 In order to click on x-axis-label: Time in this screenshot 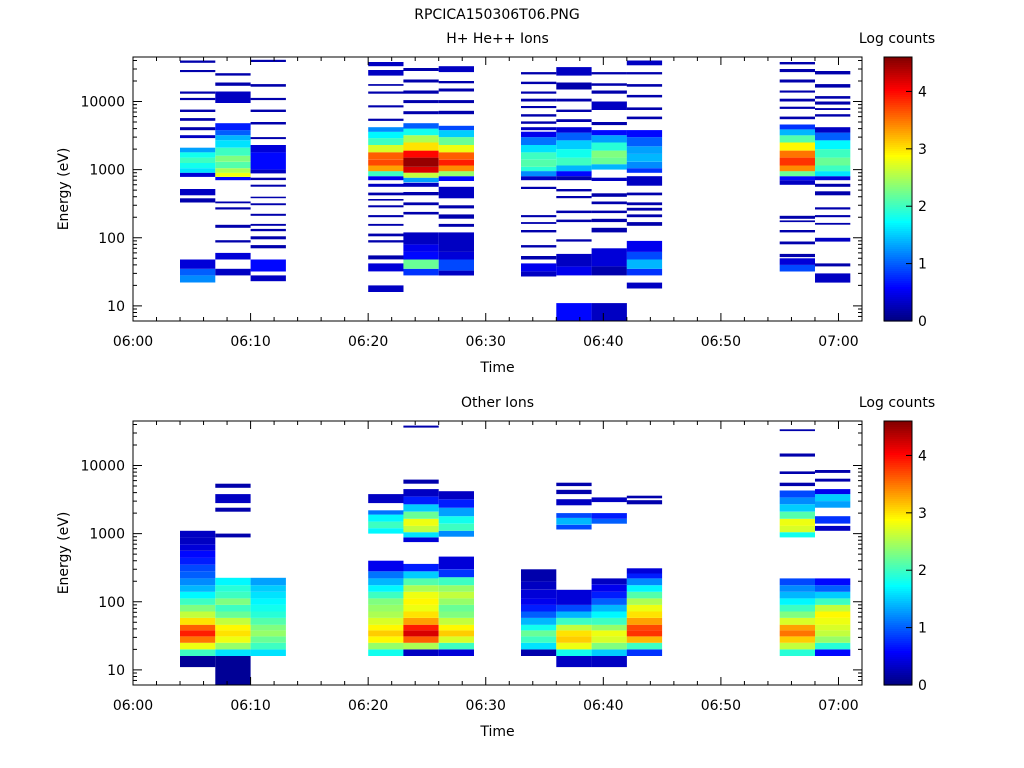, I will do `click(496, 368)`.